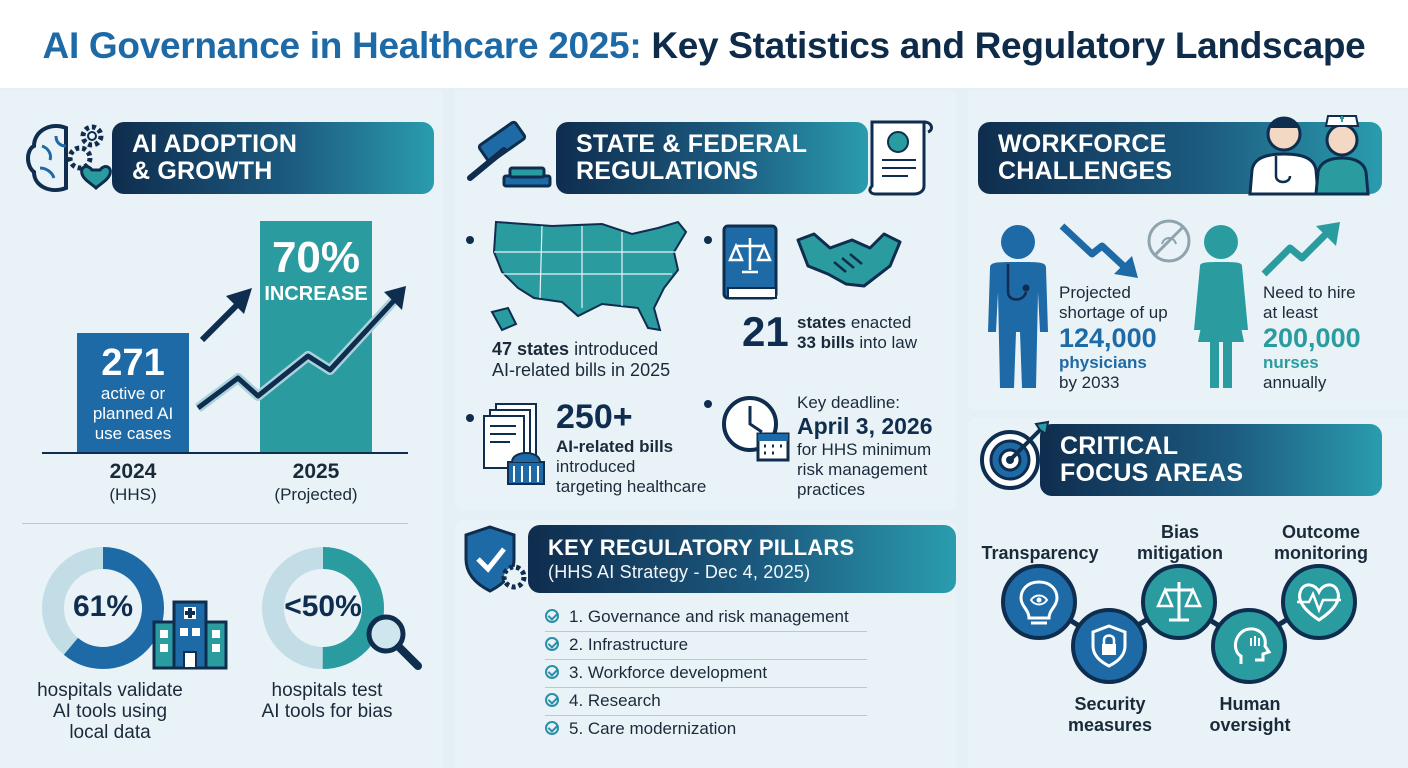 The width and height of the screenshot is (1408, 768). What do you see at coordinates (1253, 645) in the screenshot?
I see `human-head-icon` at bounding box center [1253, 645].